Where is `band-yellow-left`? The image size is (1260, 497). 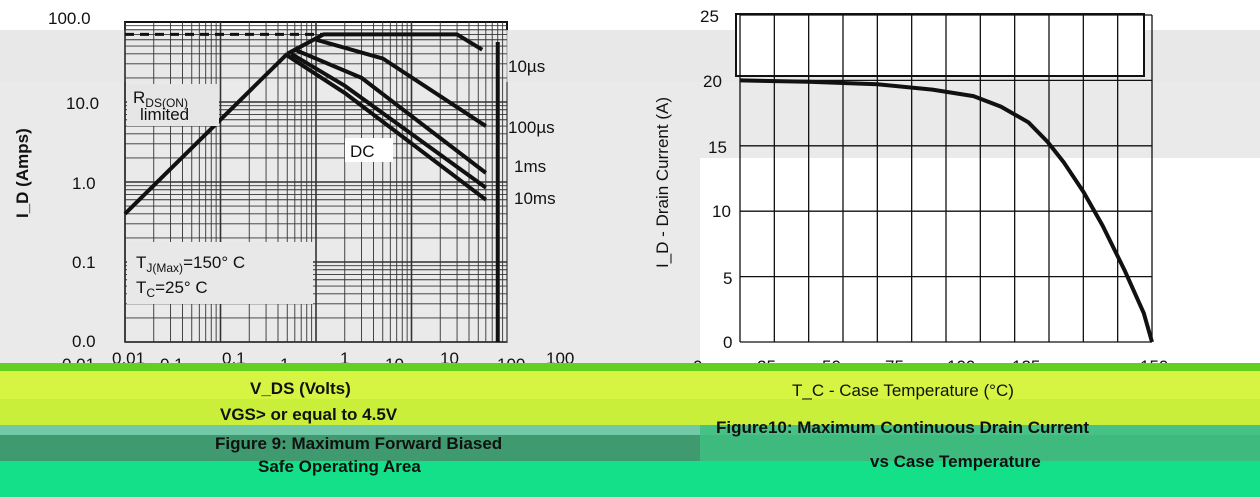
band-yellow-left is located at coordinates (630, 385).